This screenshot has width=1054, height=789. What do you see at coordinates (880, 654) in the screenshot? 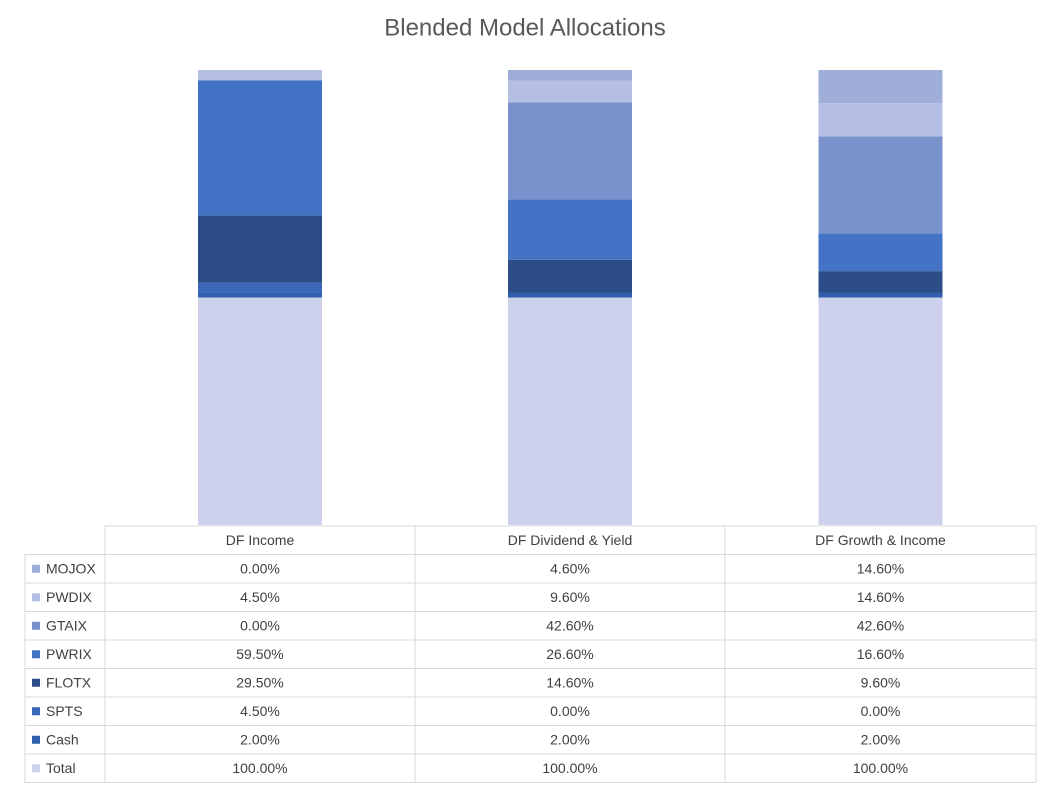
I see `table-value: 16.60%` at bounding box center [880, 654].